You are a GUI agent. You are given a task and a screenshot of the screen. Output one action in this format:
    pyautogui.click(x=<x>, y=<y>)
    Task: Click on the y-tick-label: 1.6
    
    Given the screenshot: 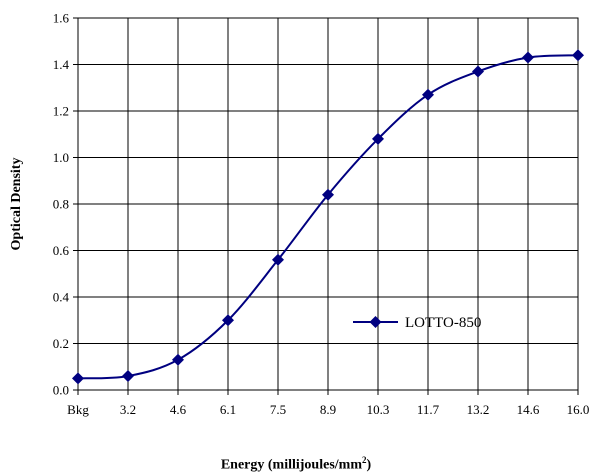 What is the action you would take?
    pyautogui.click(x=61, y=18)
    